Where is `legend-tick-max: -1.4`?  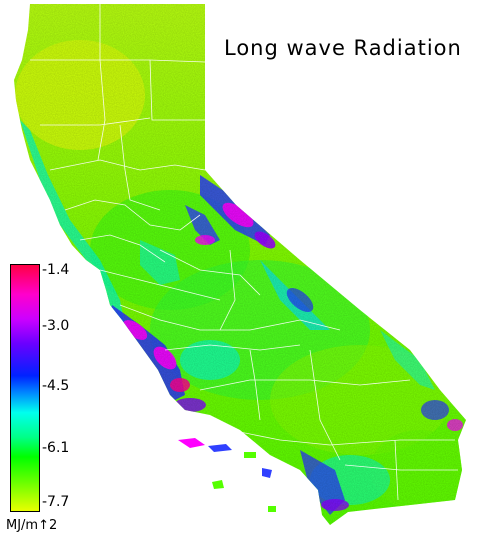 legend-tick-max: -1.4 is located at coordinates (56, 270).